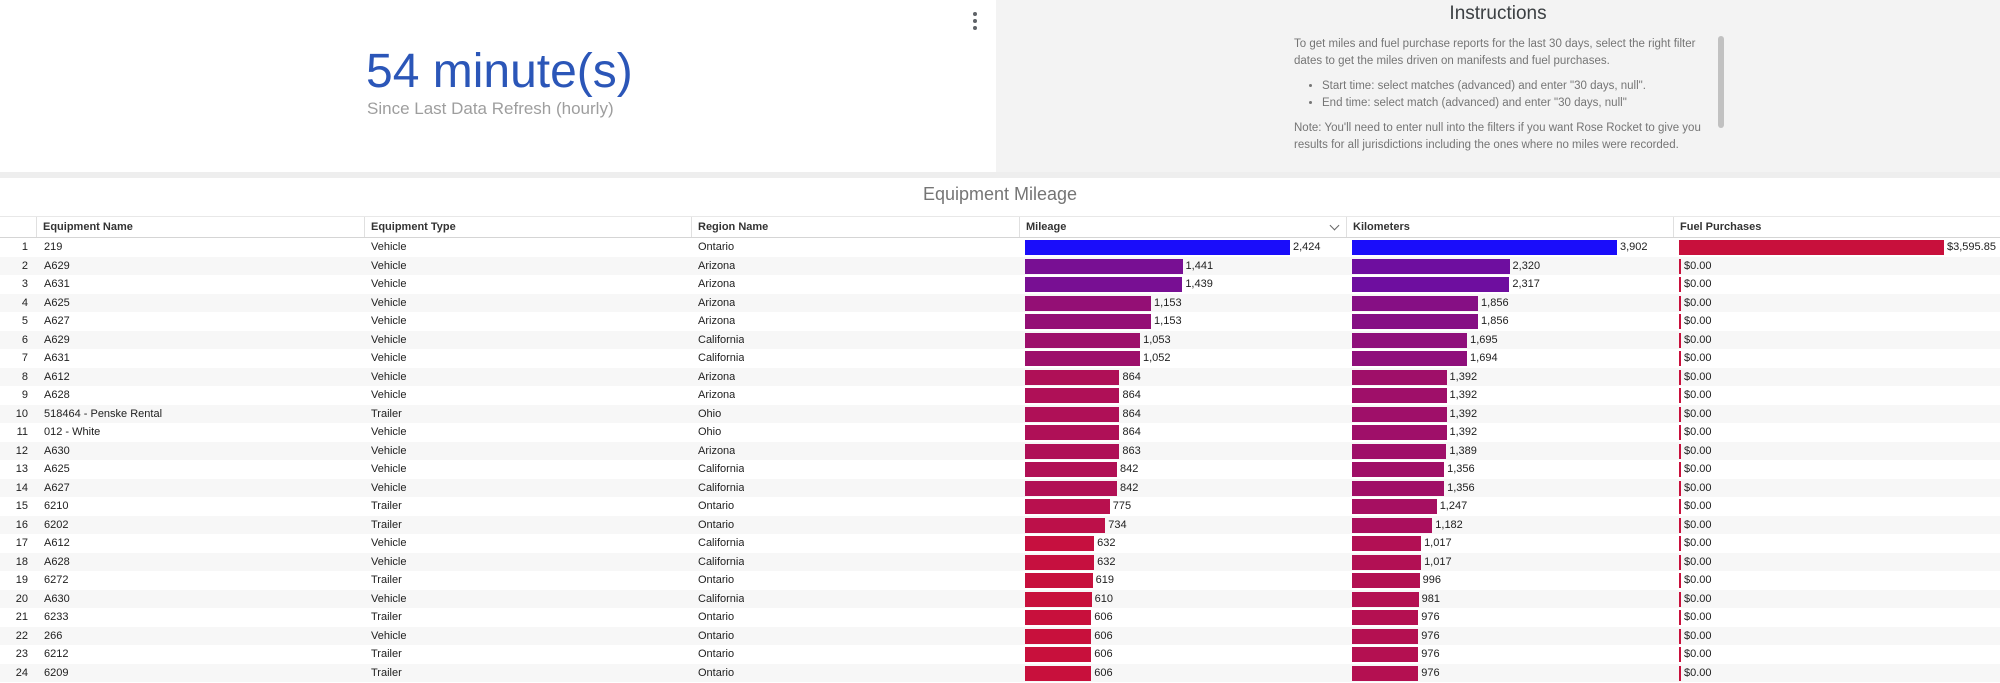 The image size is (2000, 683). Describe the element at coordinates (56, 506) in the screenshot. I see `equipment-name-cell: 6210` at that location.